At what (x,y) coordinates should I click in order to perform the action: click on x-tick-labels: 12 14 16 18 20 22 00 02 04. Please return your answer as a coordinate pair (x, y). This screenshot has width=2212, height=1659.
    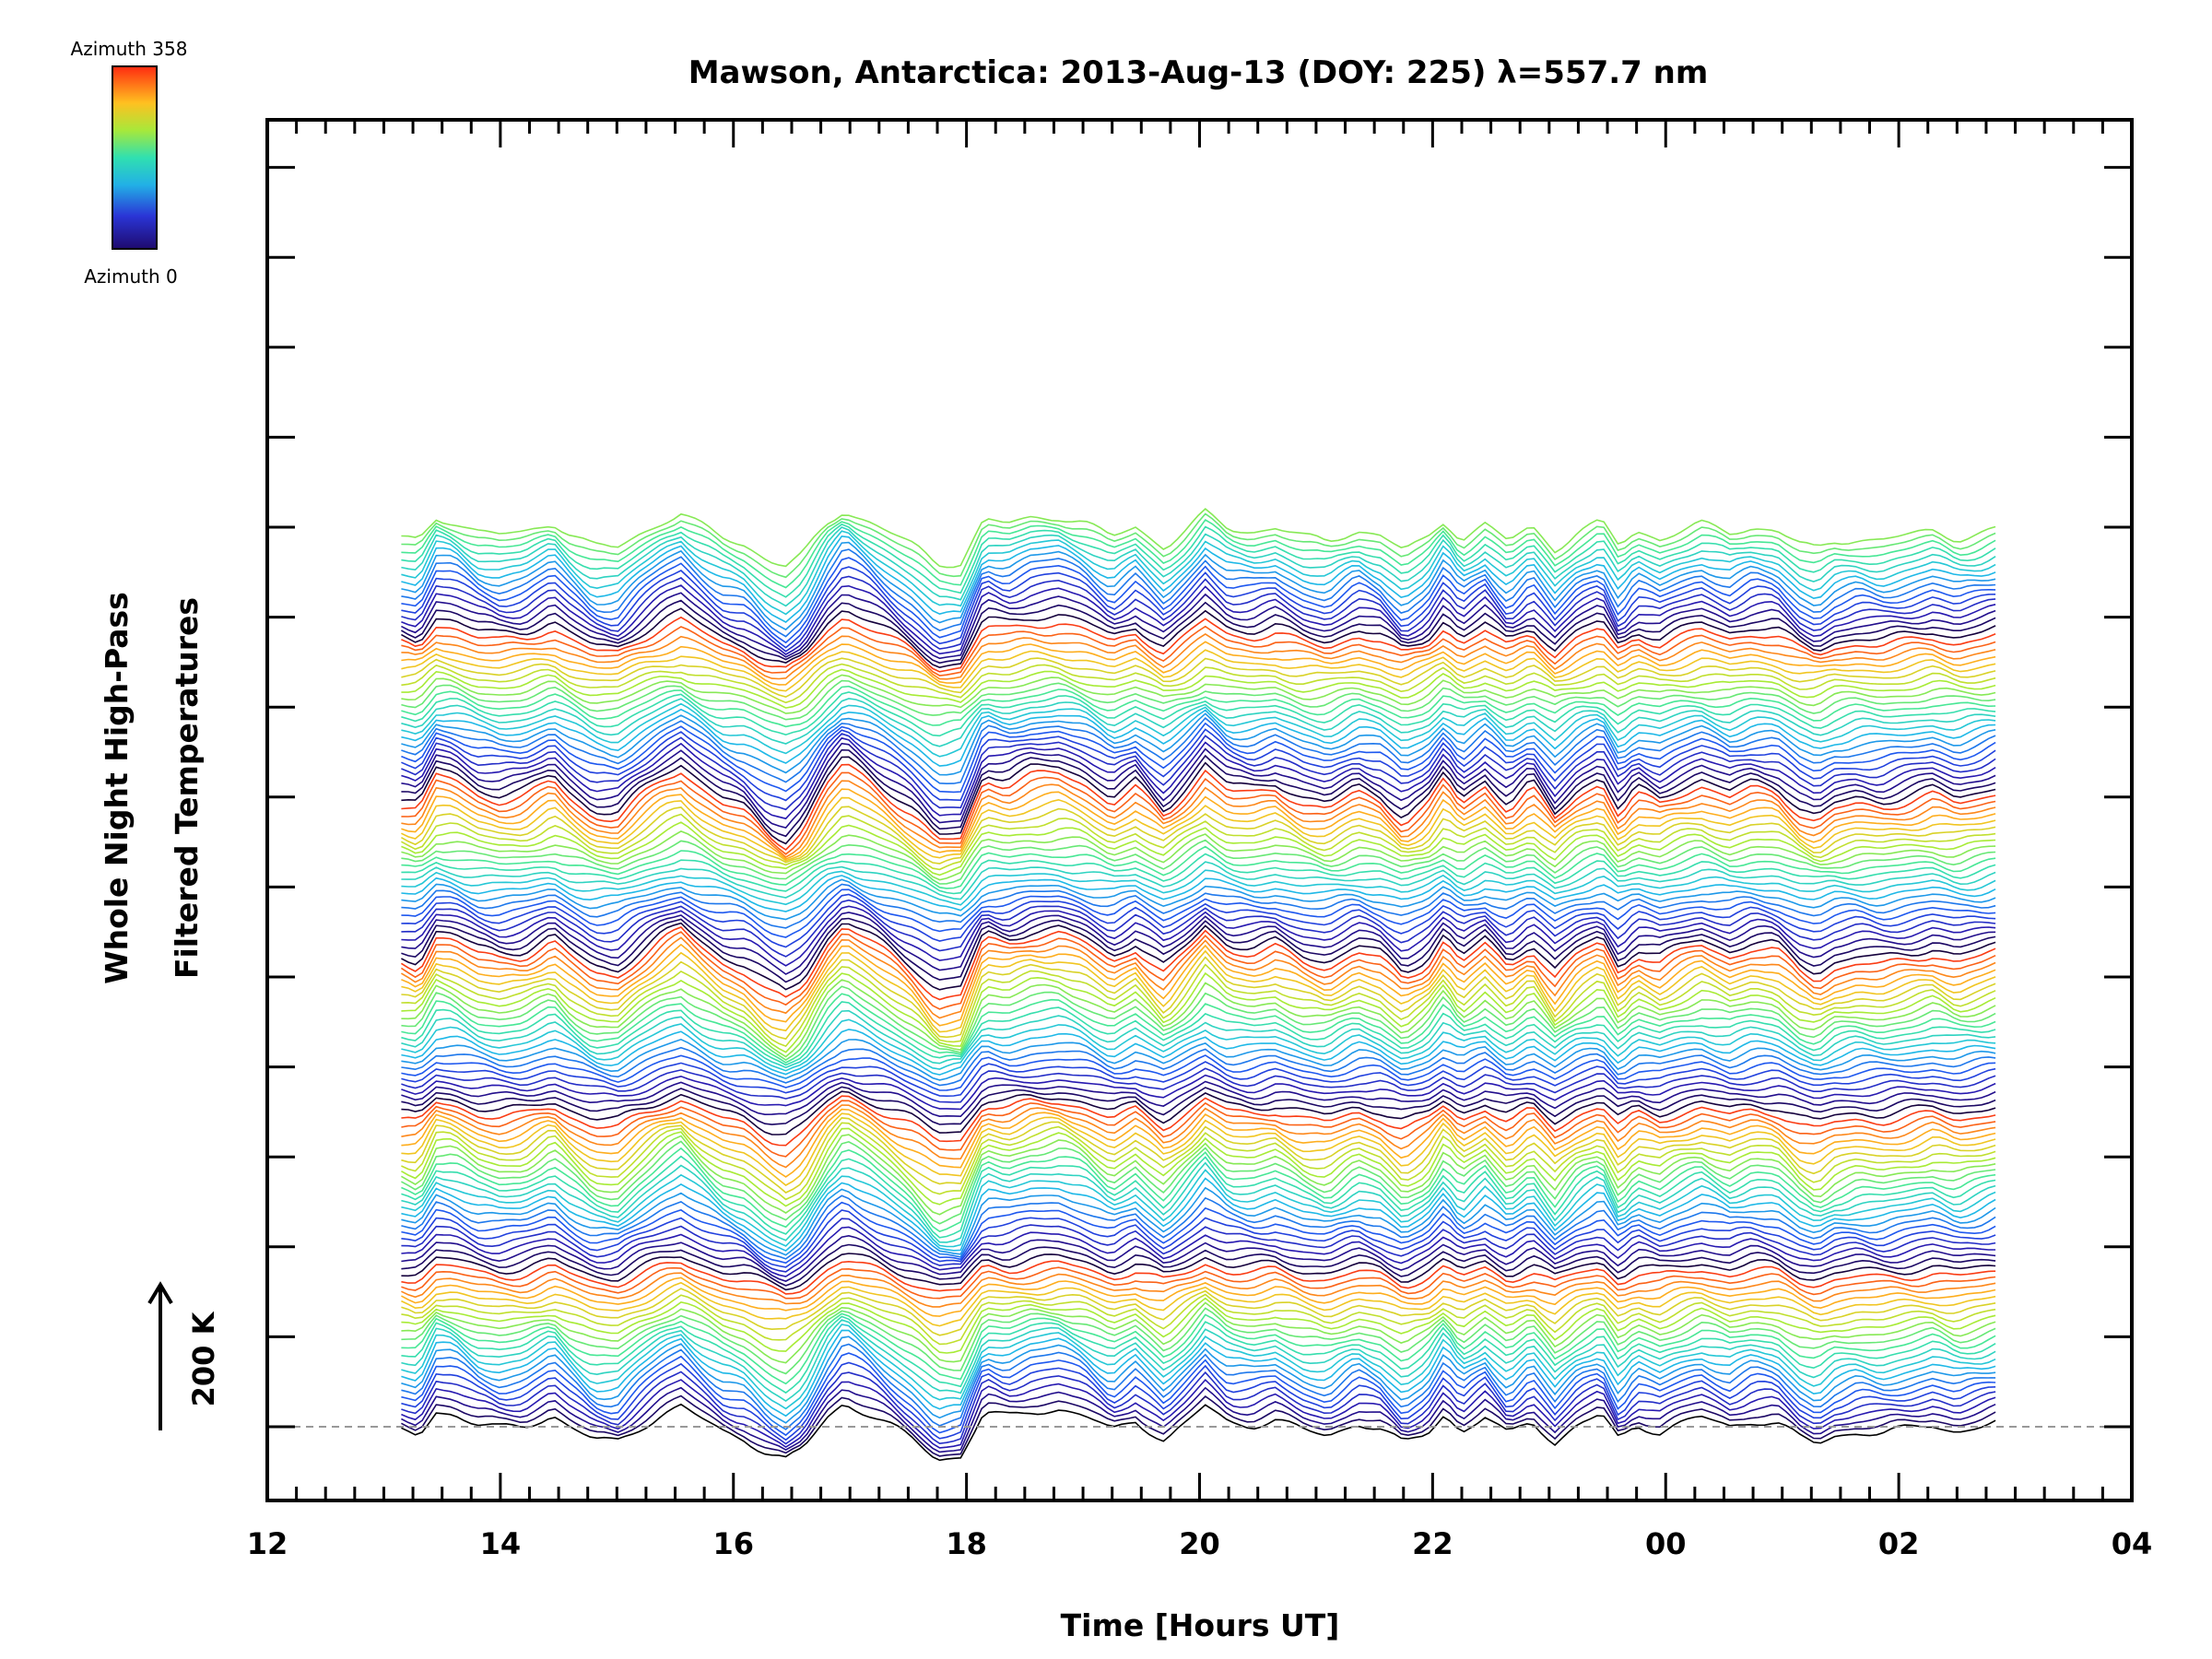
    Looking at the image, I should click on (1200, 1543).